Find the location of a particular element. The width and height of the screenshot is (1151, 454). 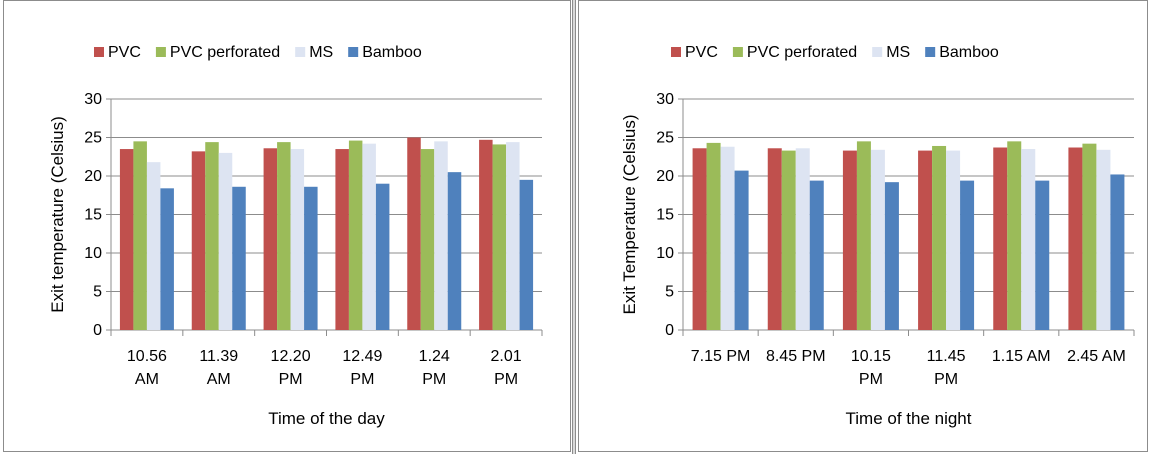

x-tick-label: 7.15 PM is located at coordinates (721, 356).